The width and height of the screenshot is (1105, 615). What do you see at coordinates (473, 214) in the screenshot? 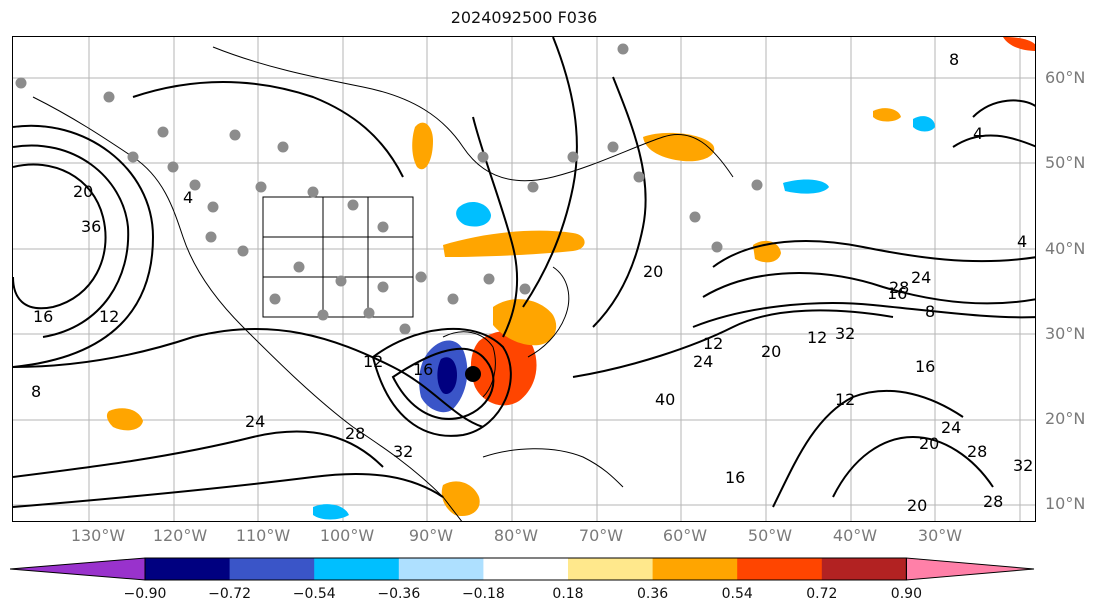
I see `blue-patch-lakes` at bounding box center [473, 214].